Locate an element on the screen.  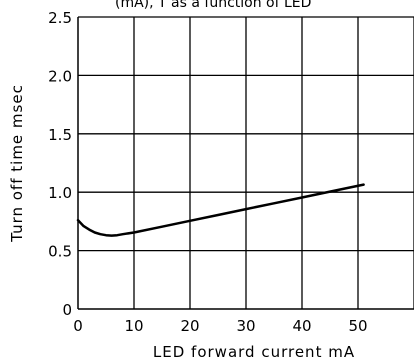
series-line is located at coordinates (220, 210).